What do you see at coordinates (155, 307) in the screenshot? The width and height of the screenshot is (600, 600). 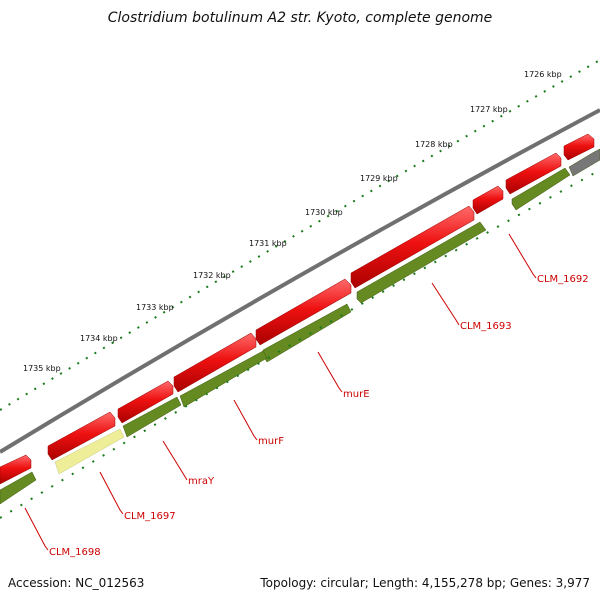 I see `tick-label: 1733 kbp` at bounding box center [155, 307].